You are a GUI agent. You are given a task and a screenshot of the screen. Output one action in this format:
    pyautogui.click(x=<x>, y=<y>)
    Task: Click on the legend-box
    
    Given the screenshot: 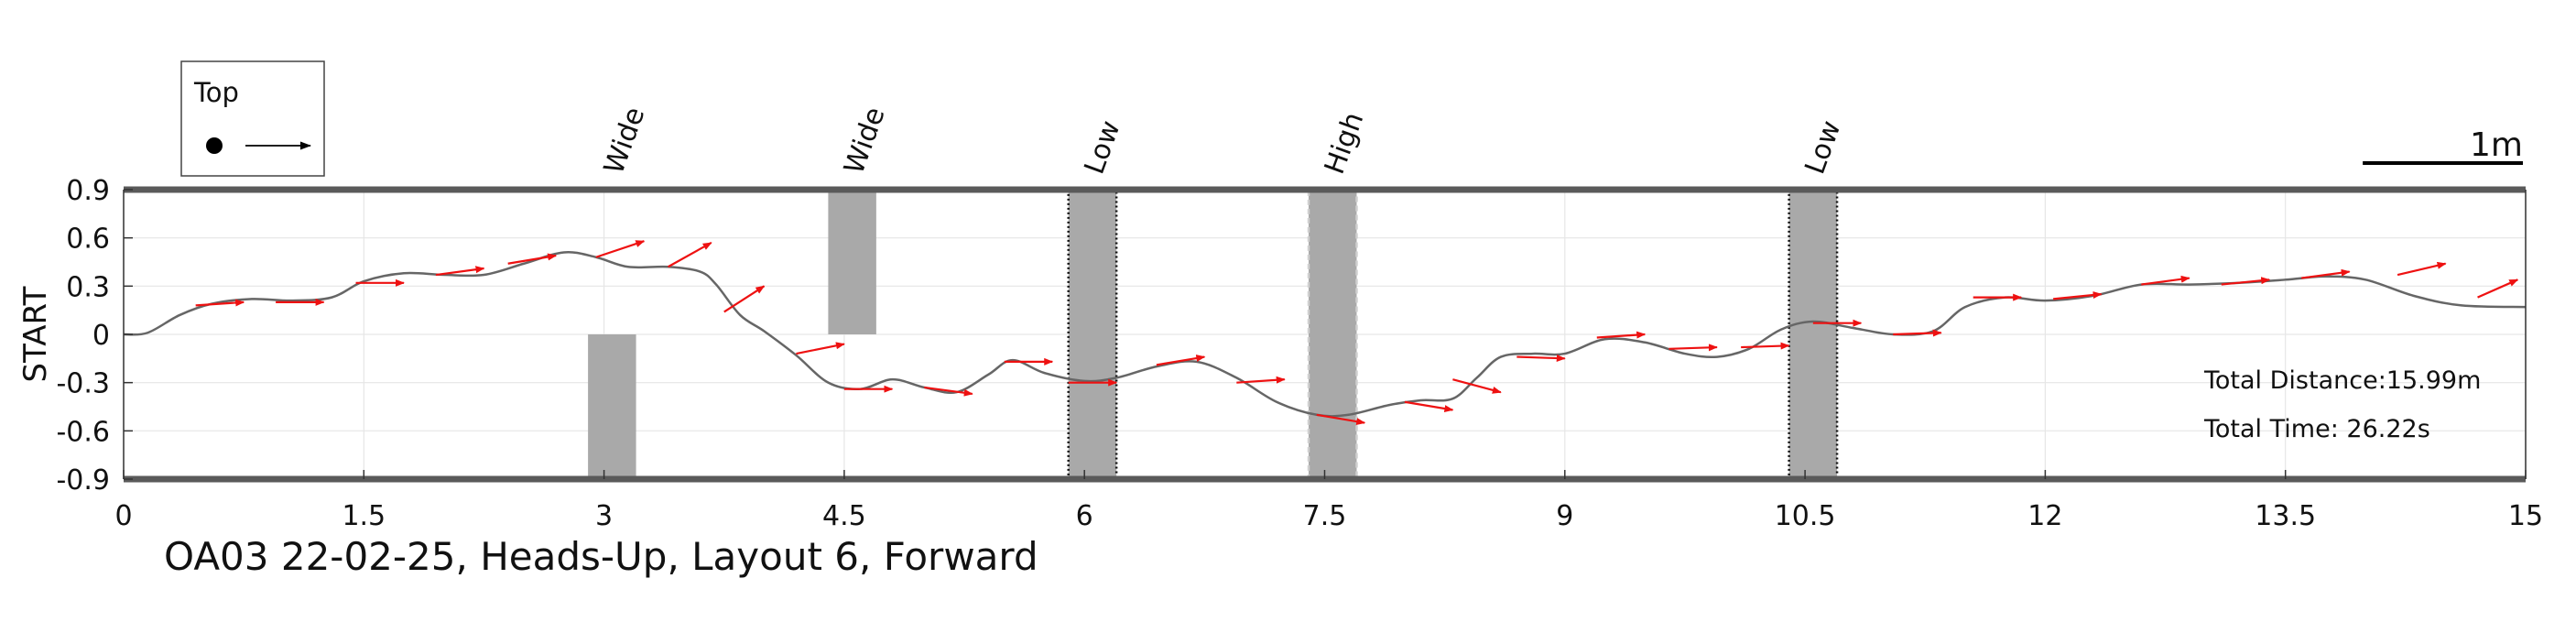 What is the action you would take?
    pyautogui.click(x=252, y=119)
    